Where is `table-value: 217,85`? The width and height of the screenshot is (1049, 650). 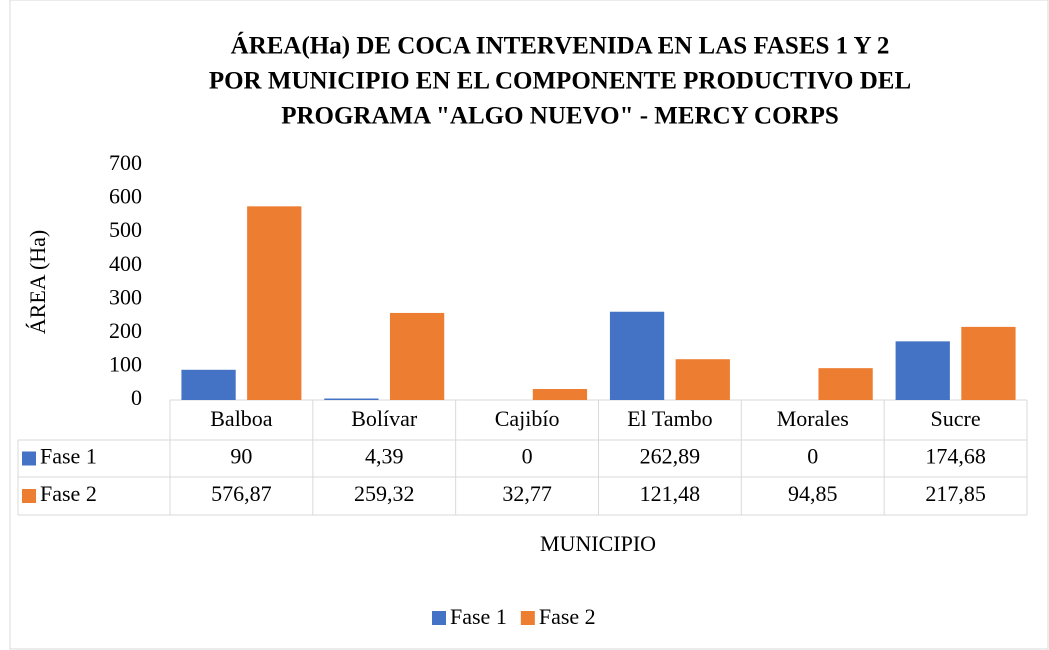 table-value: 217,85 is located at coordinates (955, 493).